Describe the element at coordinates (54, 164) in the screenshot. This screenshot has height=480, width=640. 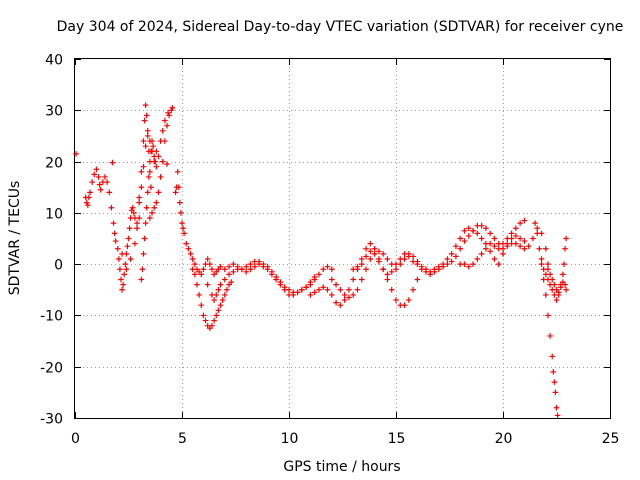
I see `y-tick-label: 20` at that location.